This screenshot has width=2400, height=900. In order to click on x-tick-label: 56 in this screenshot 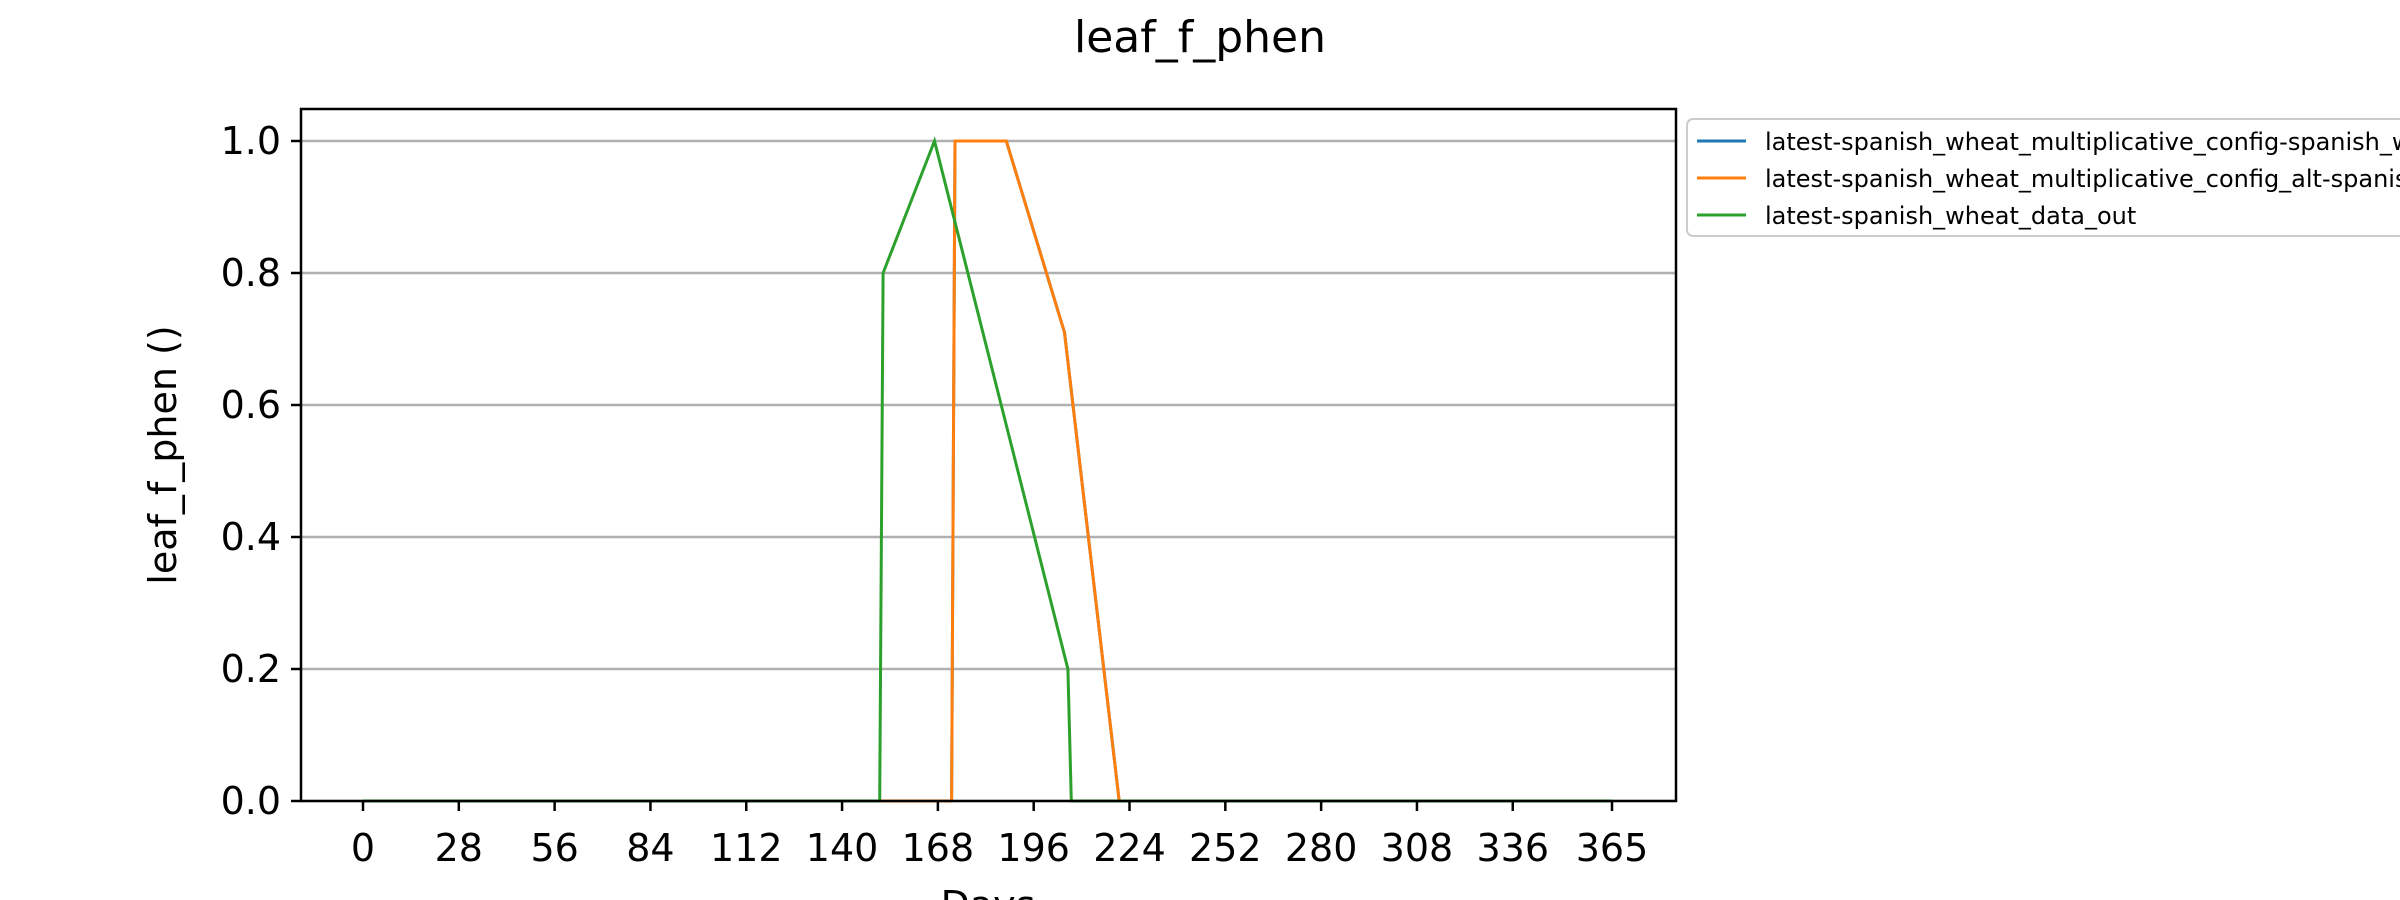, I will do `click(554, 848)`.